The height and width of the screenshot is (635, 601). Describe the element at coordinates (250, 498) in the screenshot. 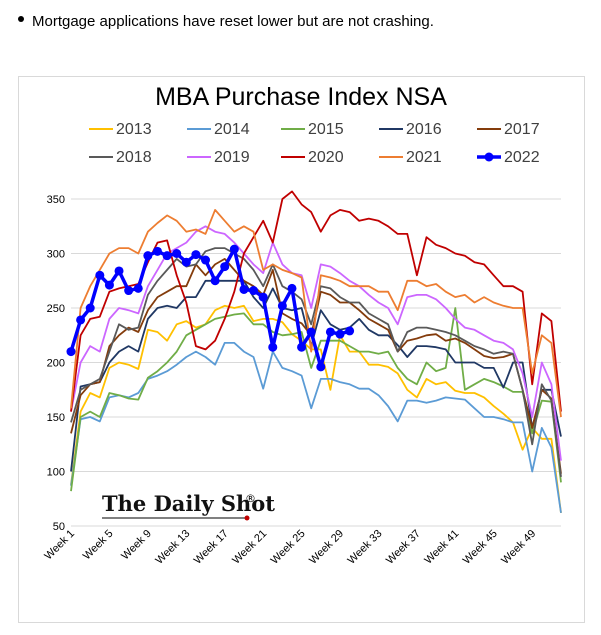

I see `brand-mark: ®` at that location.